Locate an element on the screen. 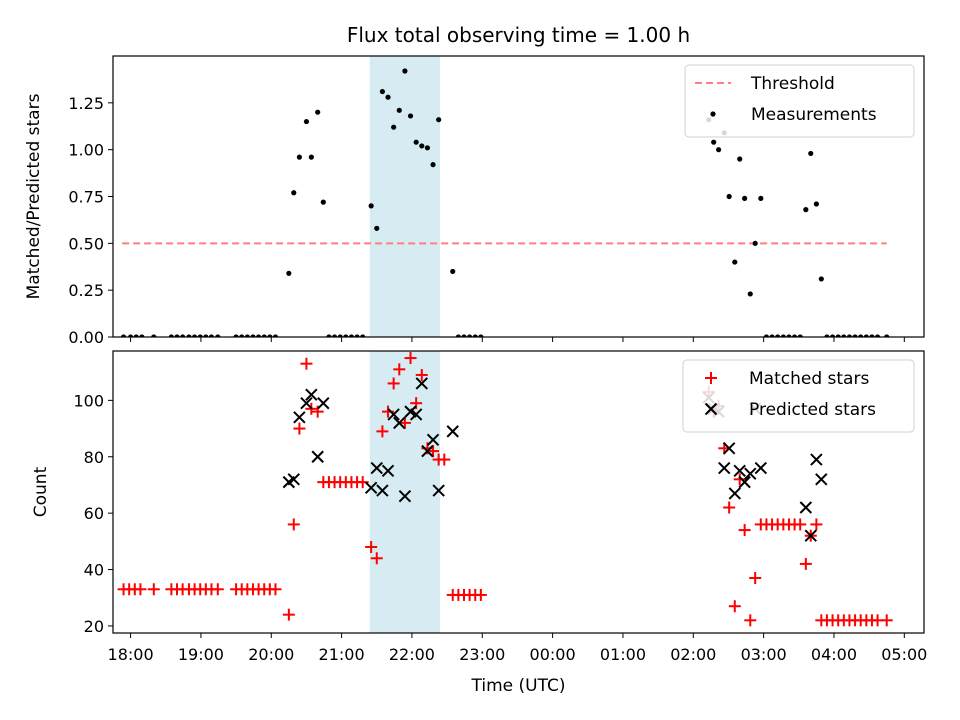  y-tick-label: 60 is located at coordinates (94, 513).